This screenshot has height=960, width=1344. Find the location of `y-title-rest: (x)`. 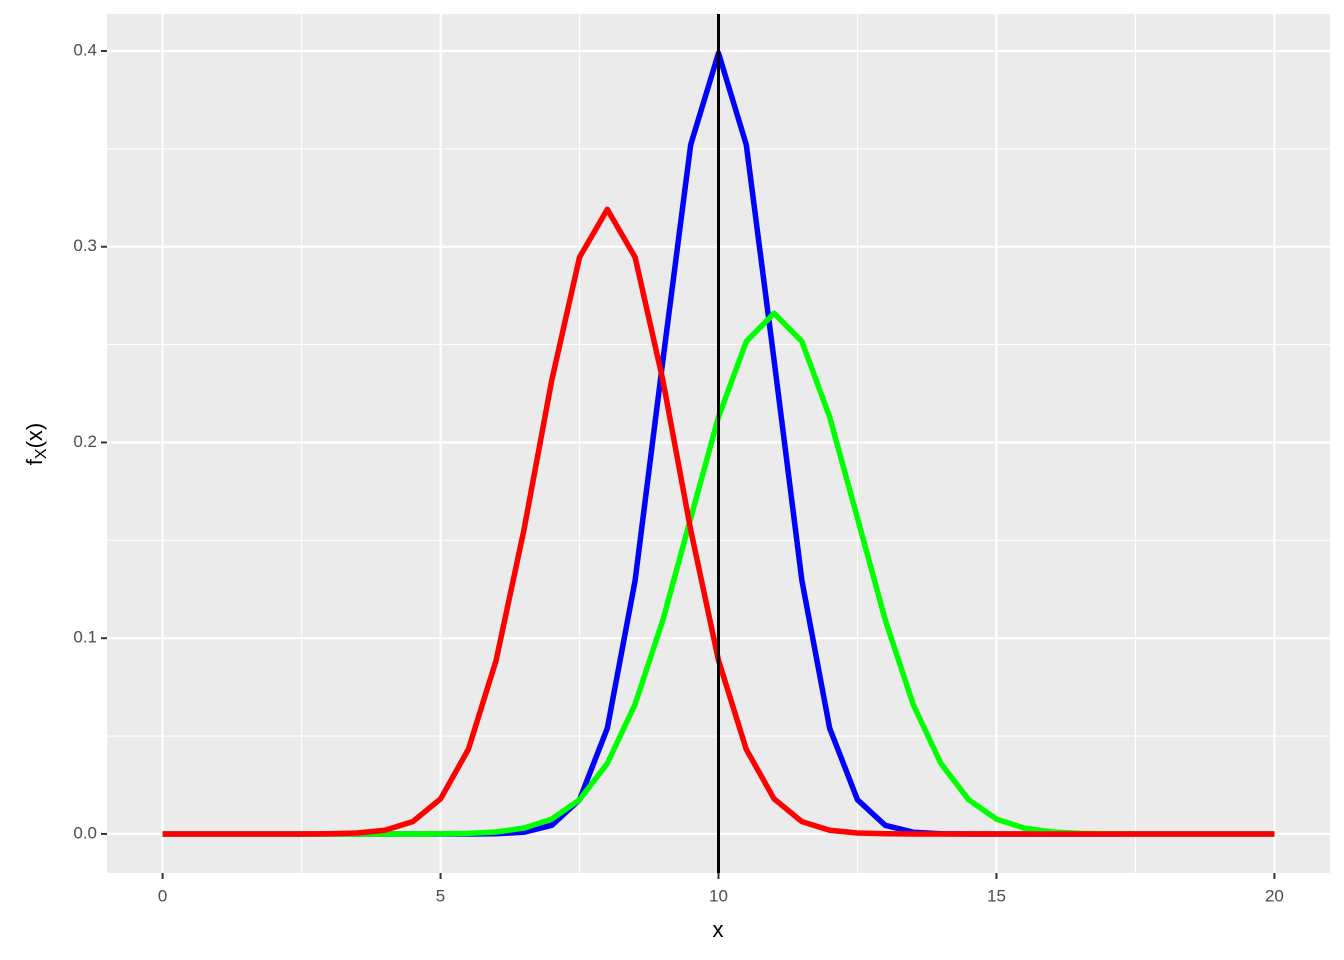

y-title-rest: (x) is located at coordinates (34, 436).